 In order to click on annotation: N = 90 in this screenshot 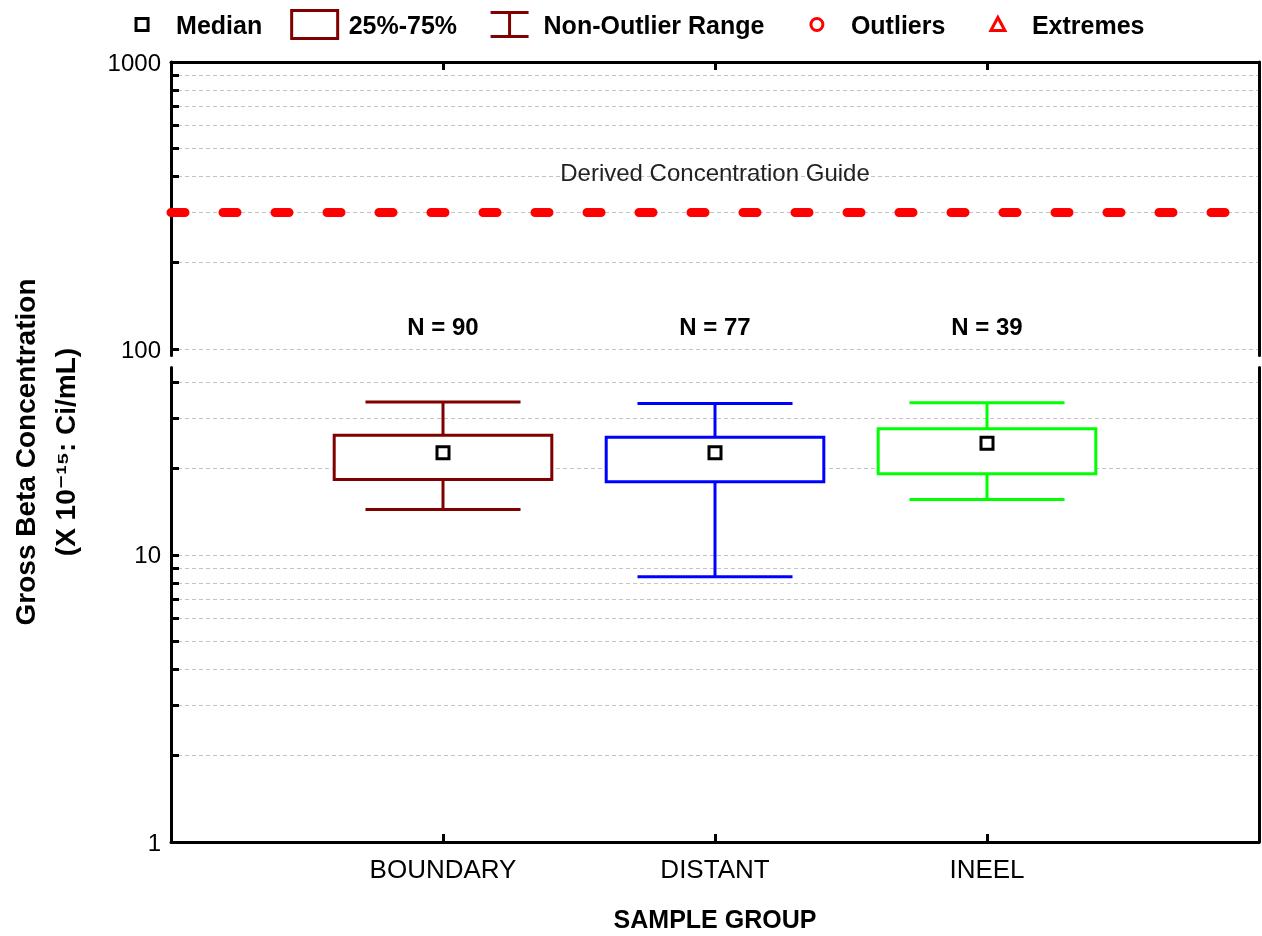, I will do `click(443, 326)`.